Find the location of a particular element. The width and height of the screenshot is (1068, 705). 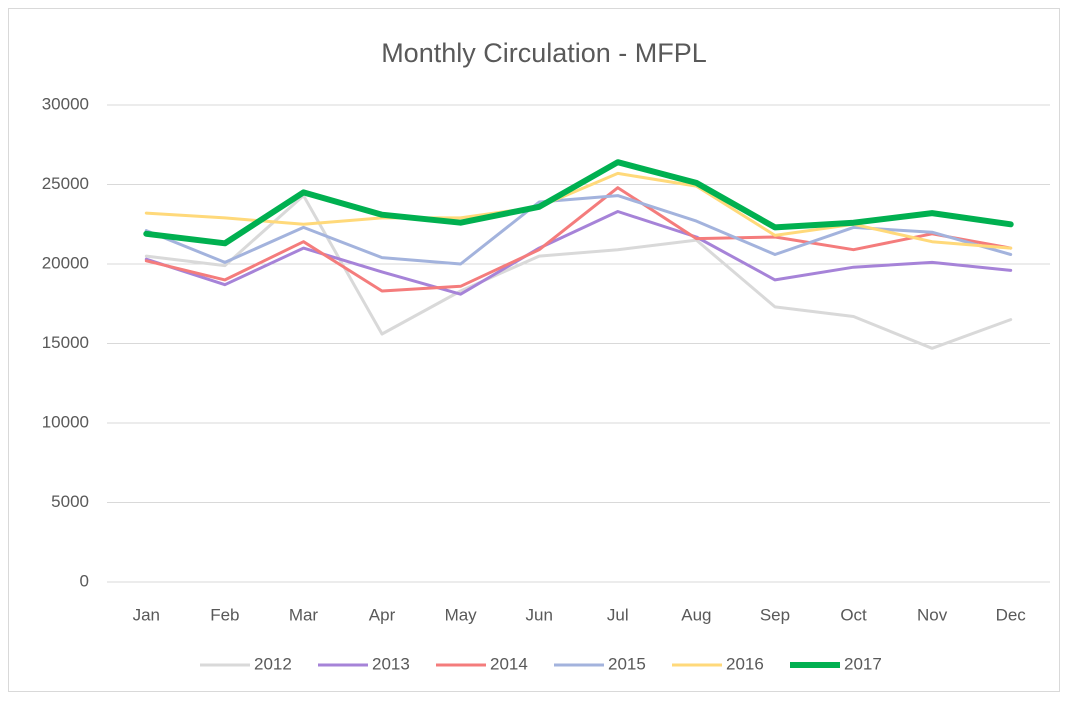

chart-title: Monthly Circulation - MFPL is located at coordinates (544, 53).